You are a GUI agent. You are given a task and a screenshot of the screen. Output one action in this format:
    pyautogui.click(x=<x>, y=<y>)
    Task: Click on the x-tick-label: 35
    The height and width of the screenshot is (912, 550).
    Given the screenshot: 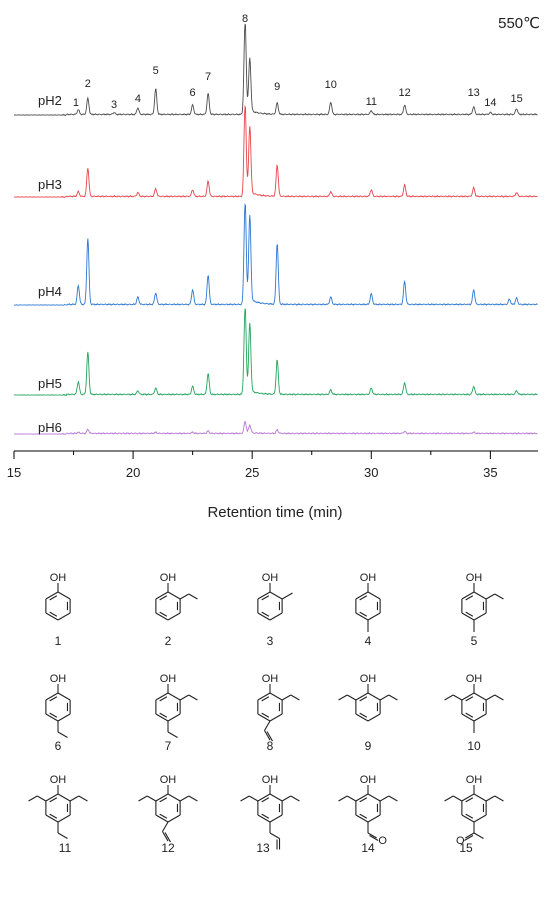 What is the action you would take?
    pyautogui.click(x=490, y=472)
    